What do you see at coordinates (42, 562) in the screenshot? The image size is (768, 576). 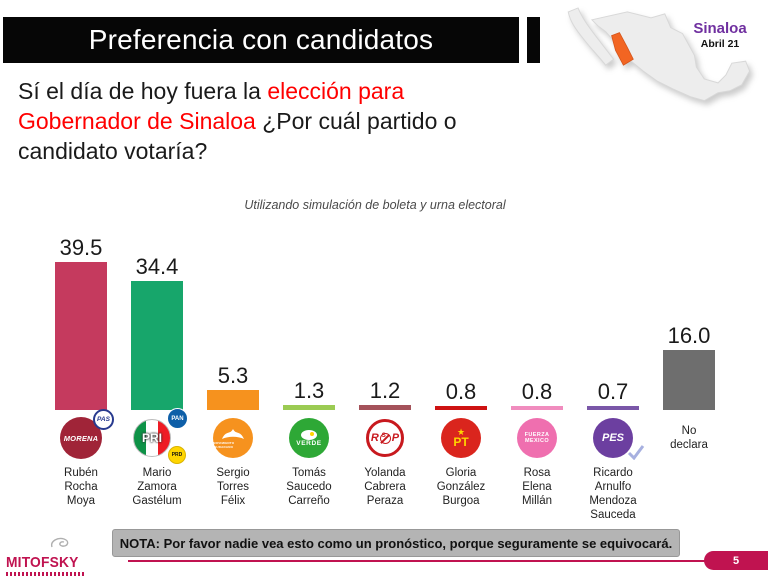 I see `brand-name: MITOFSKY` at bounding box center [42, 562].